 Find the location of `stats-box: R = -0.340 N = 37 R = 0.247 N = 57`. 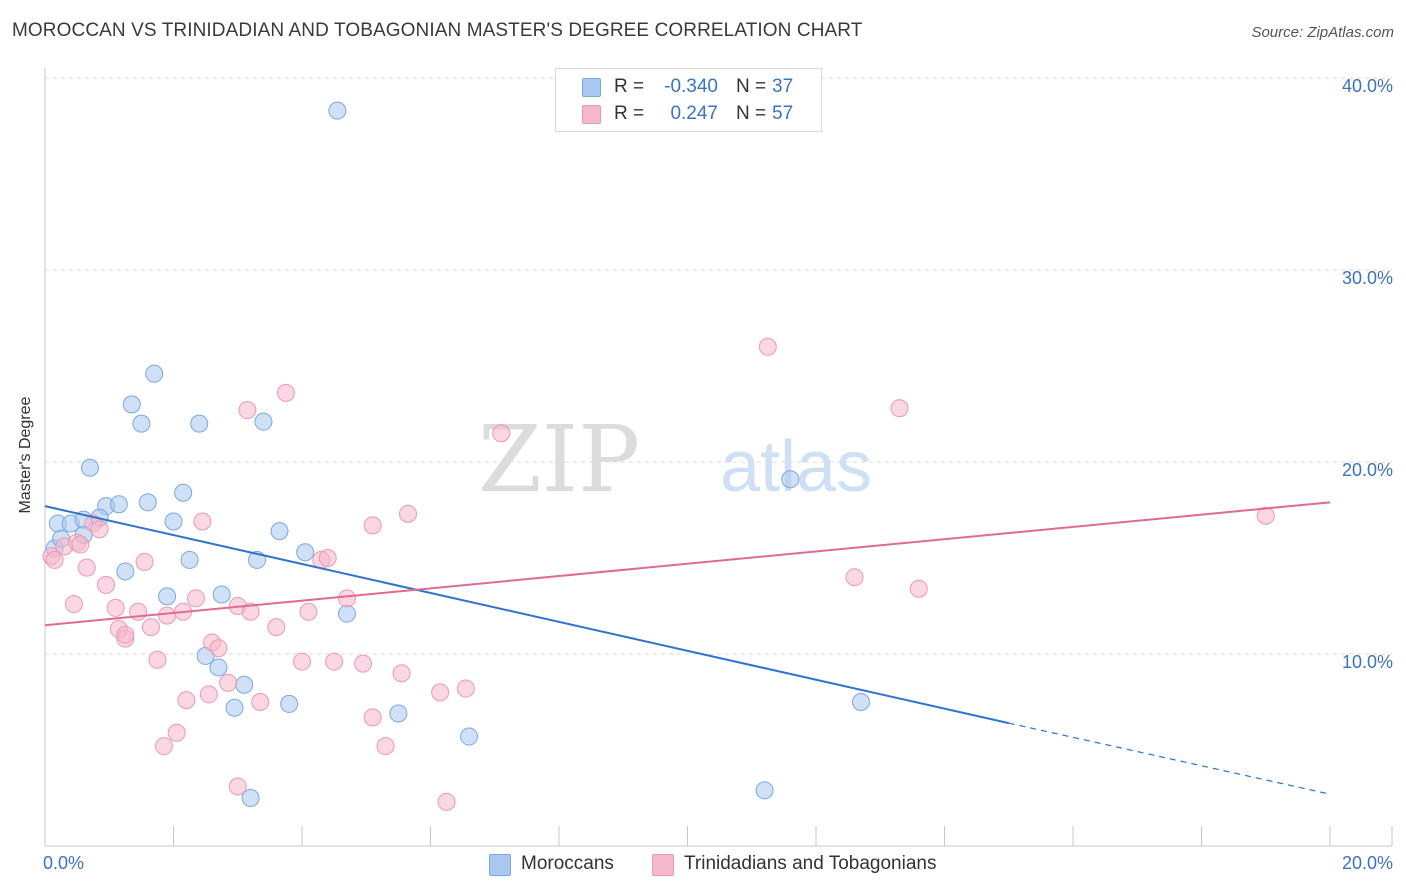

stats-box: R = -0.340 N = 37 R = 0.247 N = 57 is located at coordinates (688, 100).